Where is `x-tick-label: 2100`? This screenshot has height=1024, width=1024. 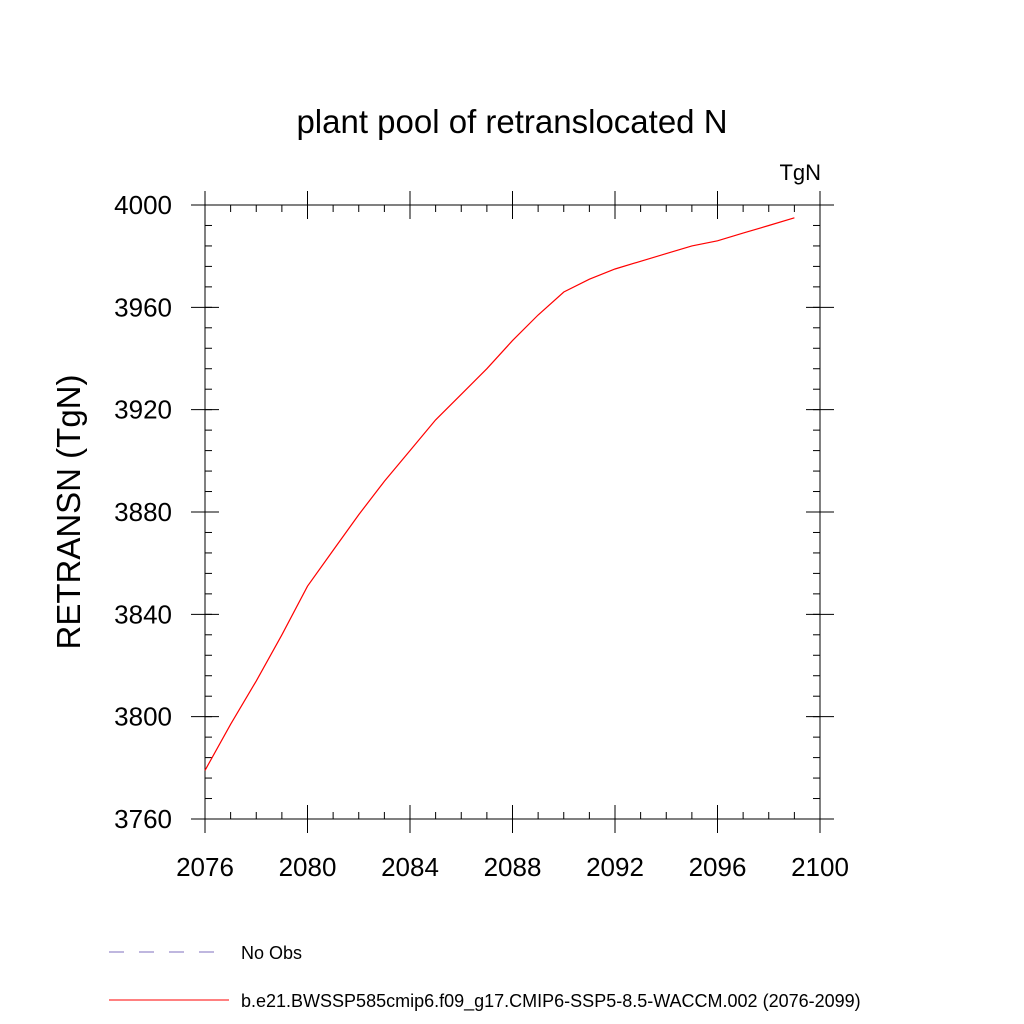
x-tick-label: 2100 is located at coordinates (820, 867).